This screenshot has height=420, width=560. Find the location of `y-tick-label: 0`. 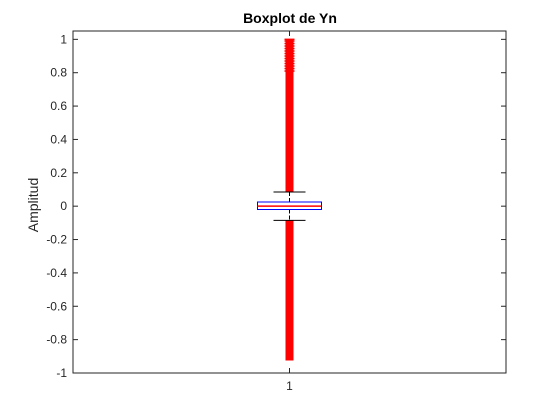

y-tick-label: 0 is located at coordinates (63, 206).